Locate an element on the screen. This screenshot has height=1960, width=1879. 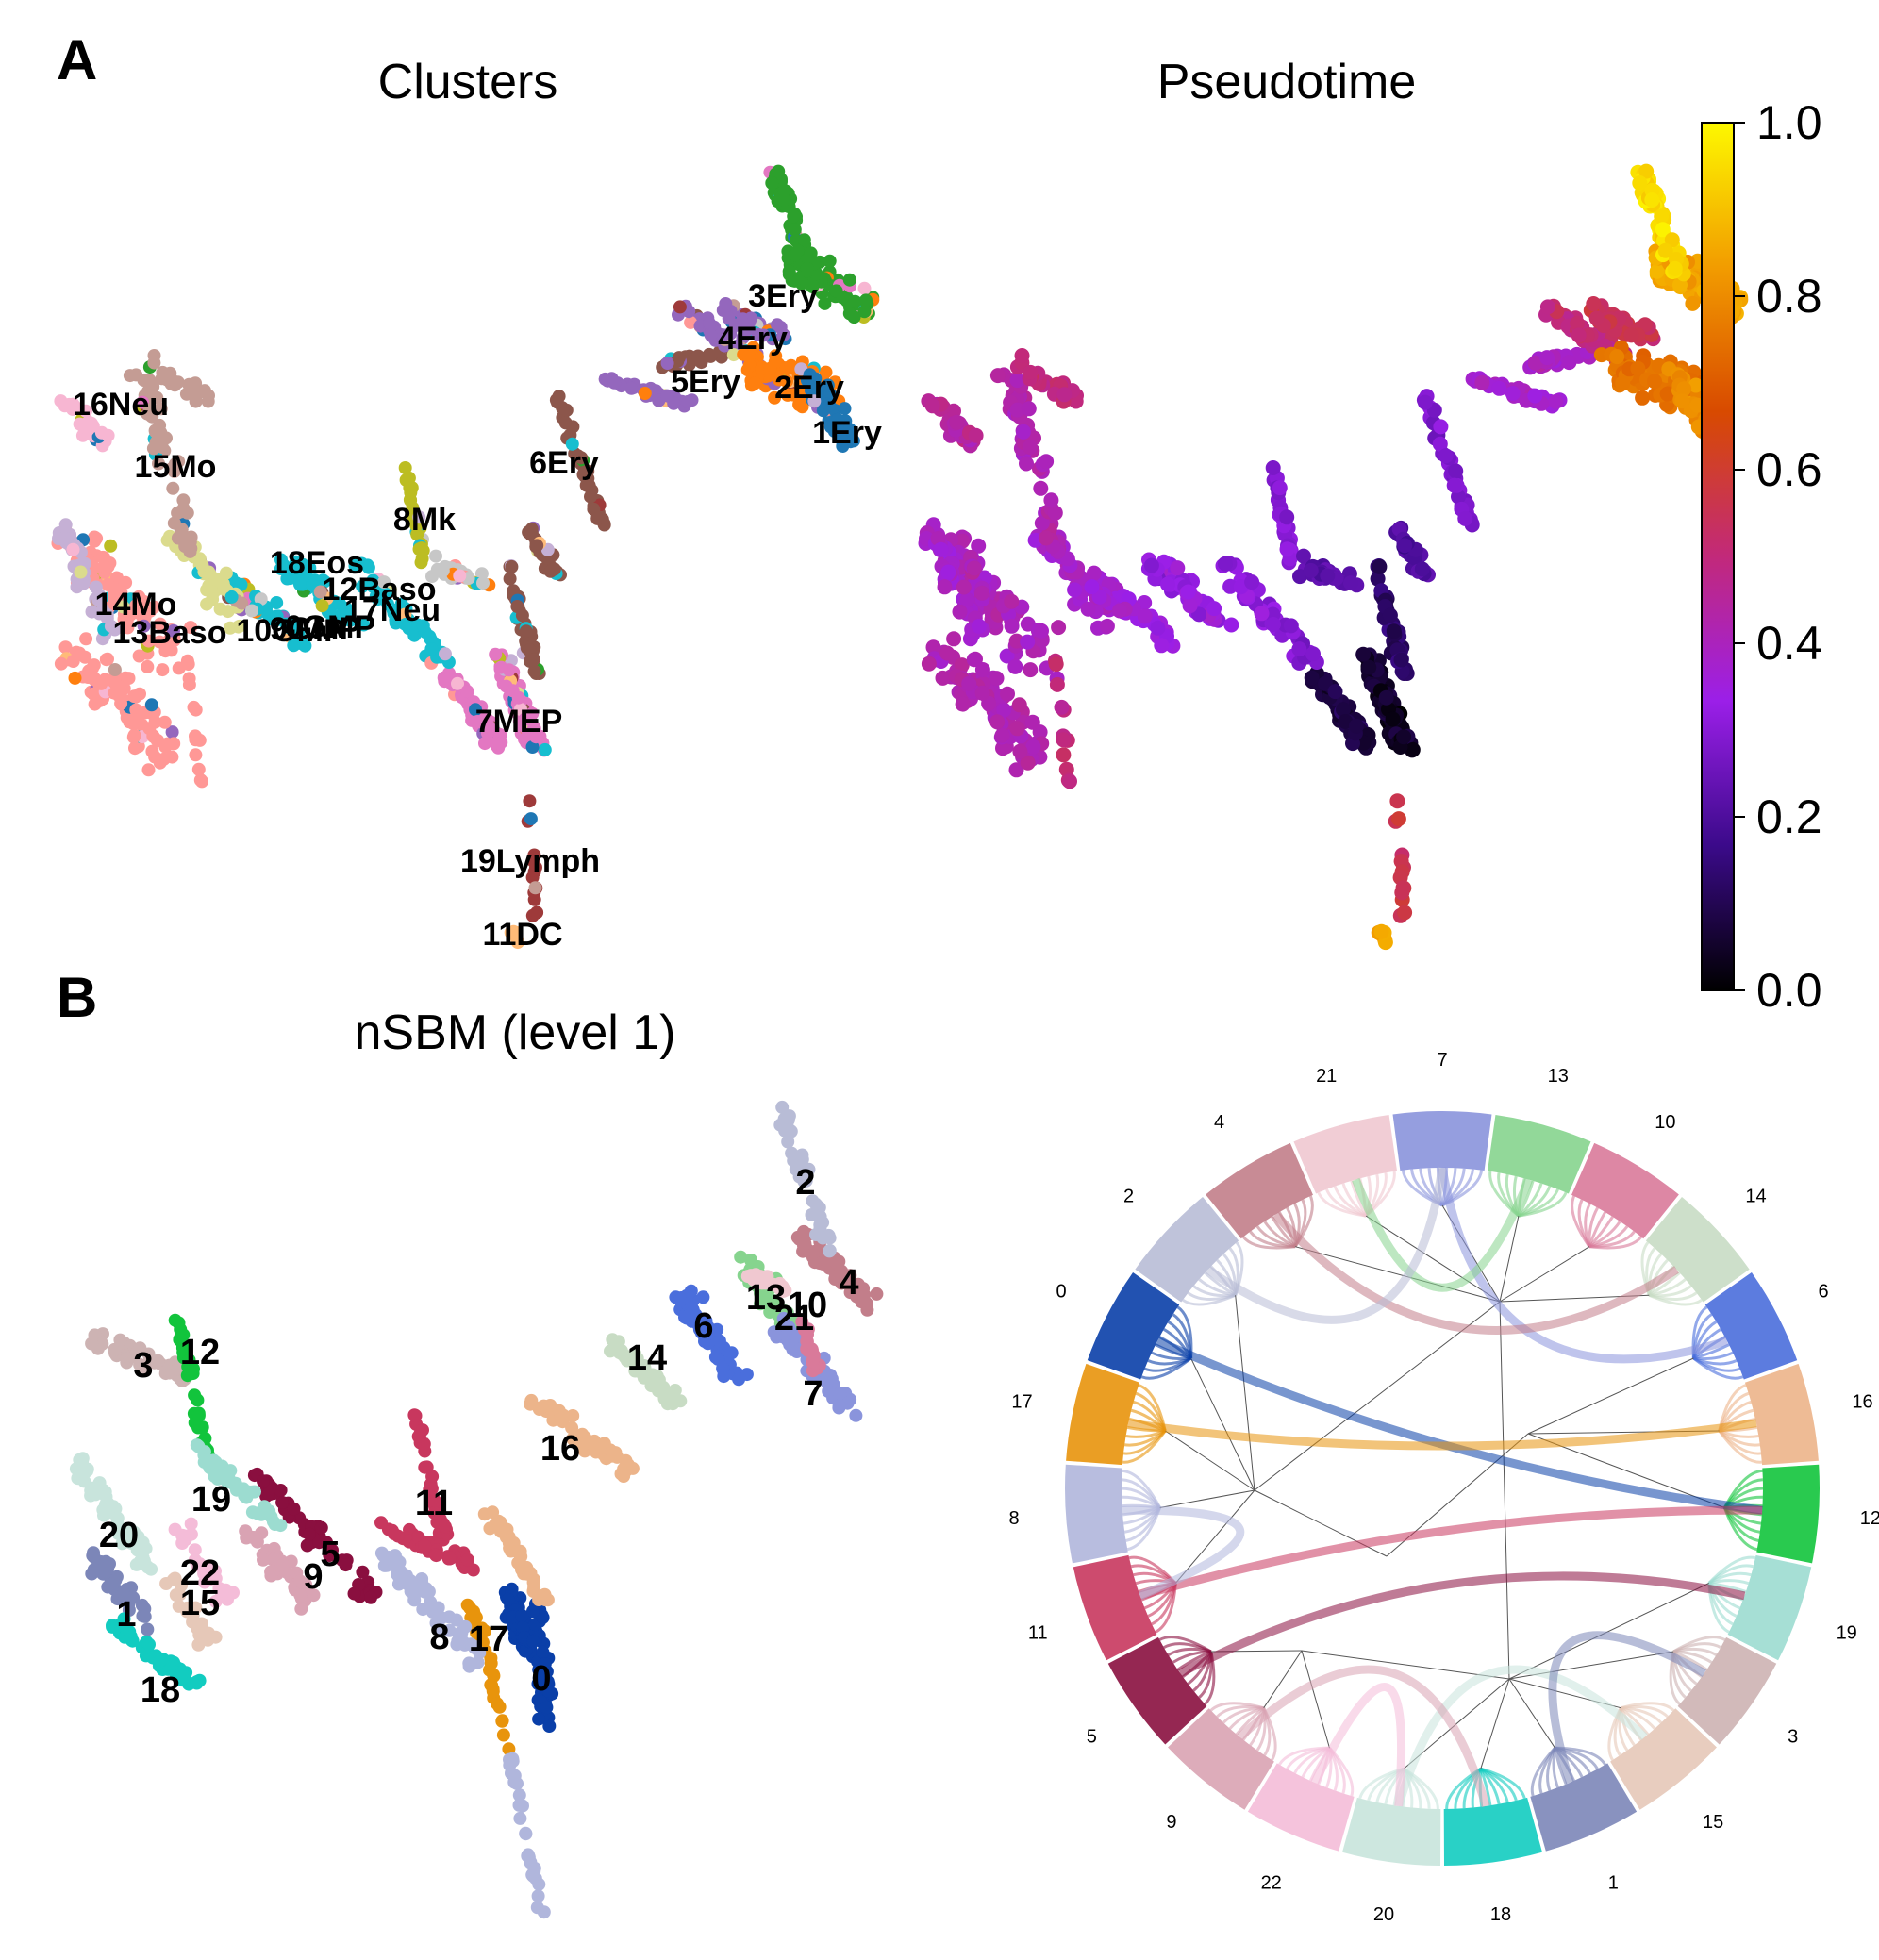
nsbm-label-1: 1 is located at coordinates (126, 1615).